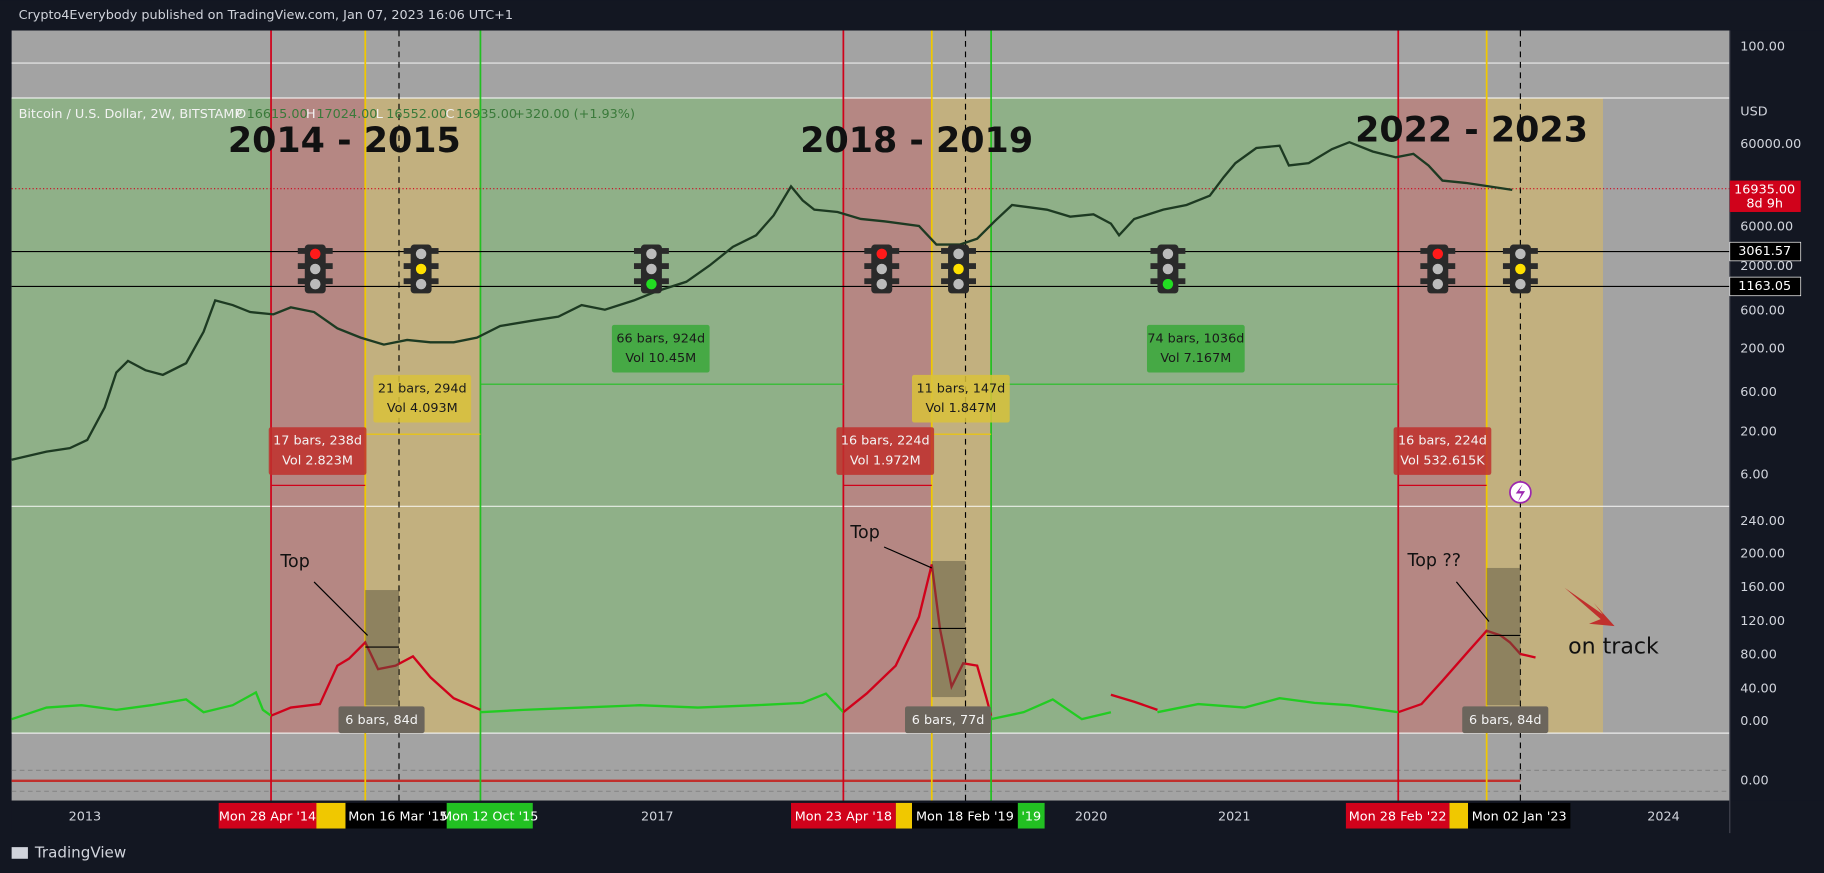  Describe the element at coordinates (450, 114) in the screenshot. I see `ohlc-key: C` at that location.